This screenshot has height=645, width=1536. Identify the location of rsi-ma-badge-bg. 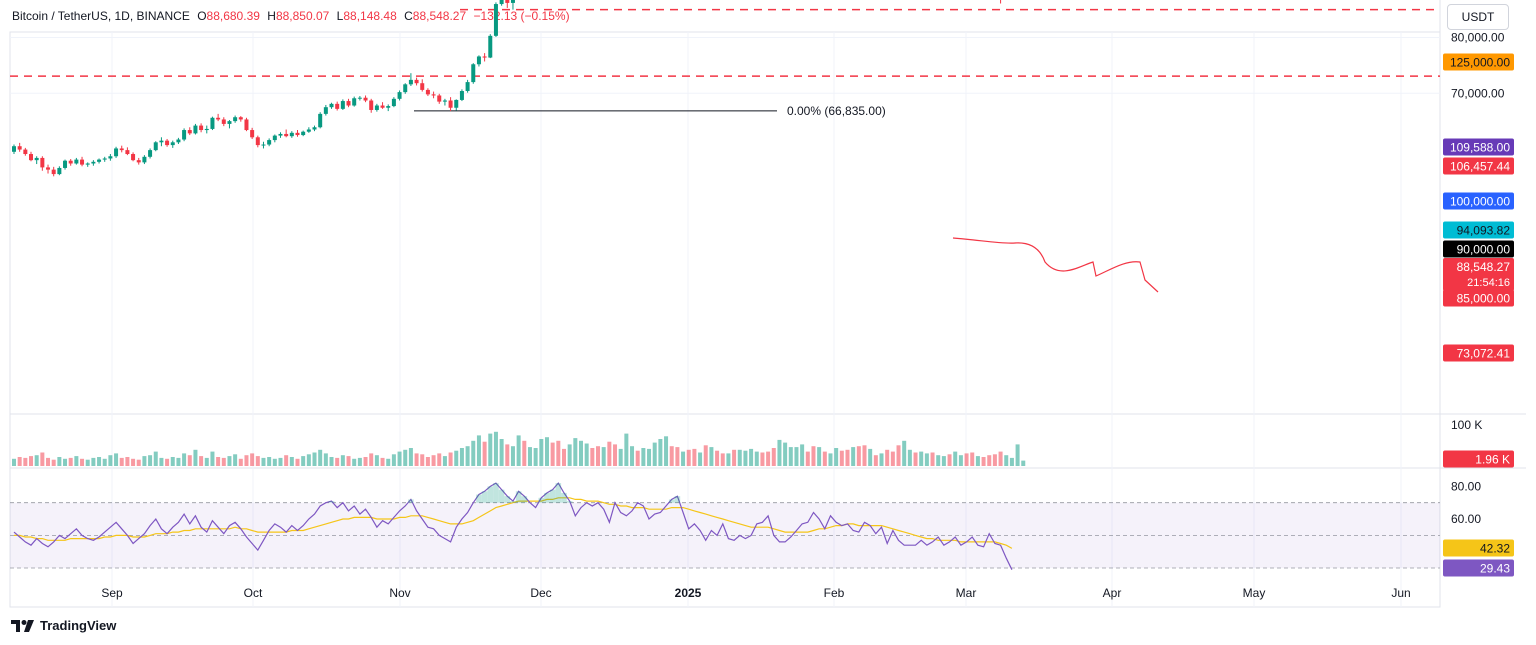
(1478, 548).